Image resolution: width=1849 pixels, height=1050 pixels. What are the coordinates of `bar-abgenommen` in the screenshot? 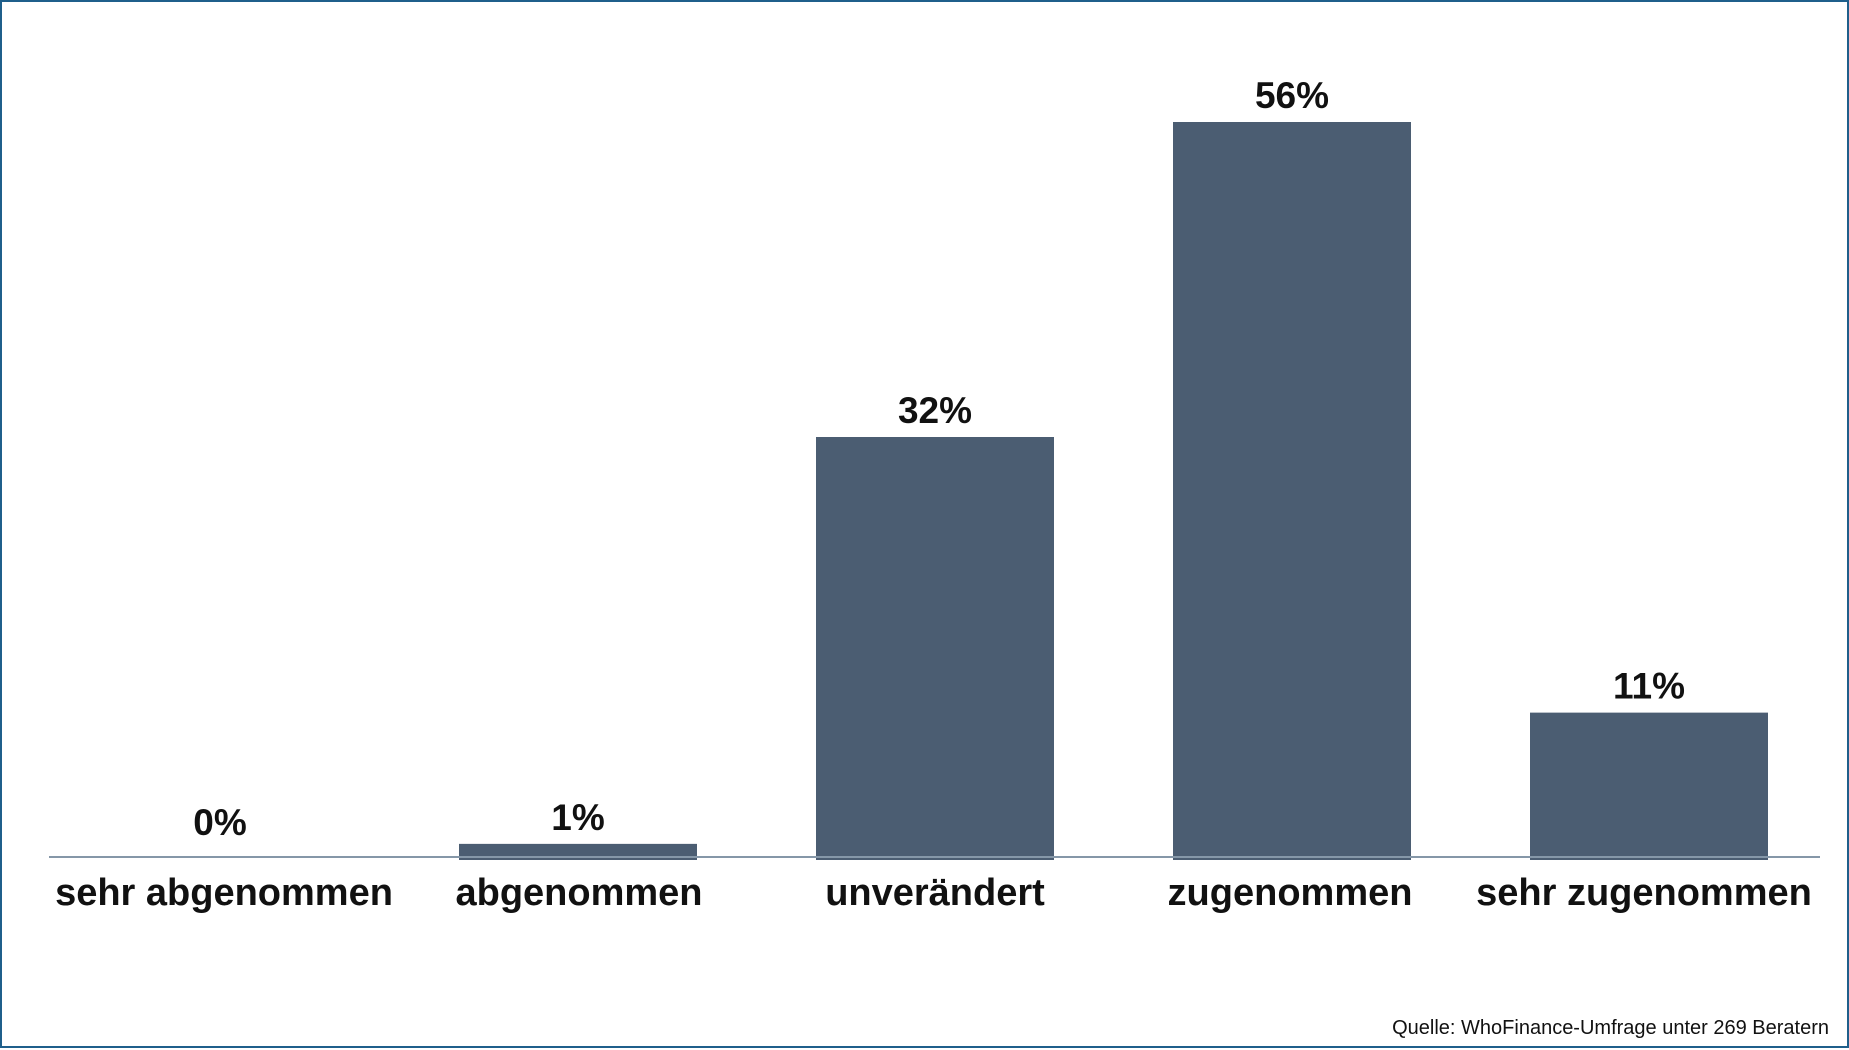 It's located at (578, 851).